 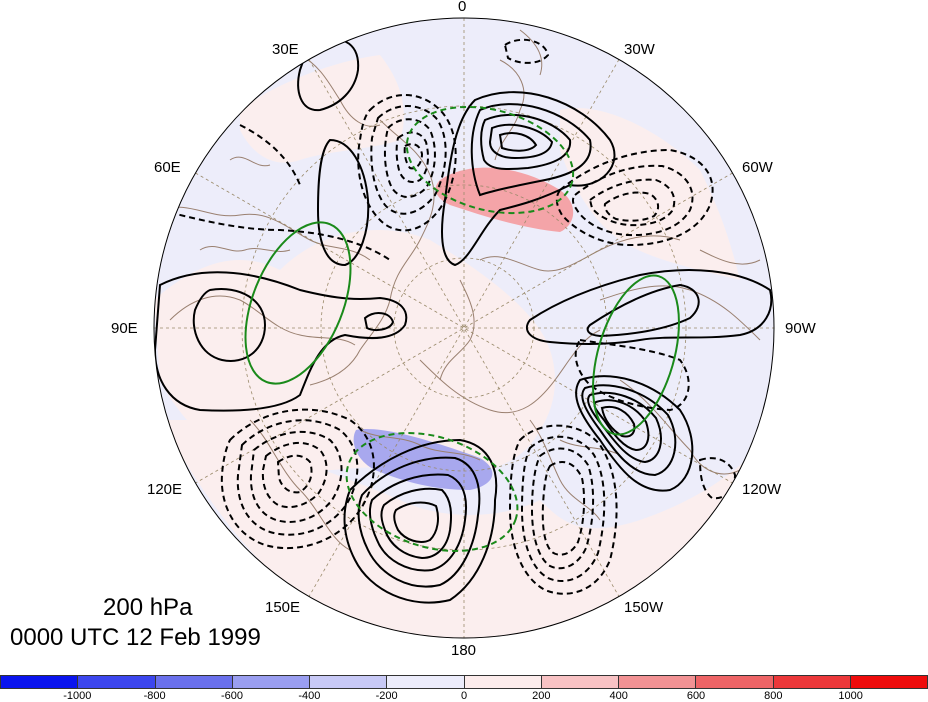 What do you see at coordinates (757, 167) in the screenshot?
I see `lon-label-60w: 60W` at bounding box center [757, 167].